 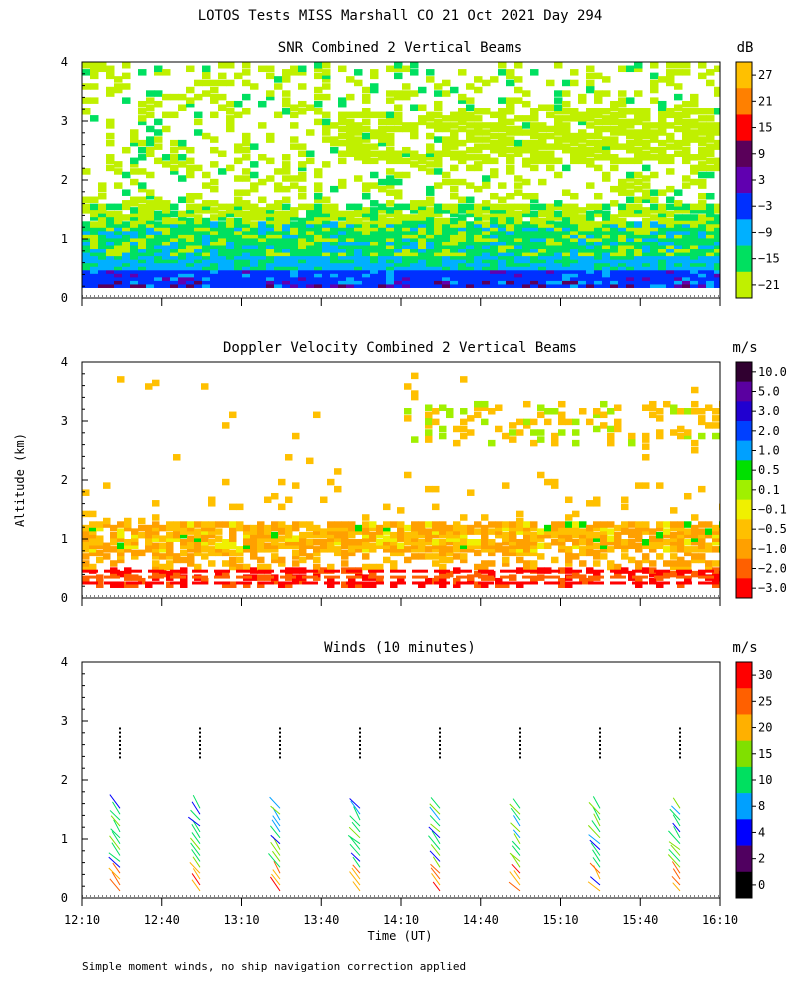 What do you see at coordinates (761, 180) in the screenshot?
I see `colorbar-label: 3` at bounding box center [761, 180].